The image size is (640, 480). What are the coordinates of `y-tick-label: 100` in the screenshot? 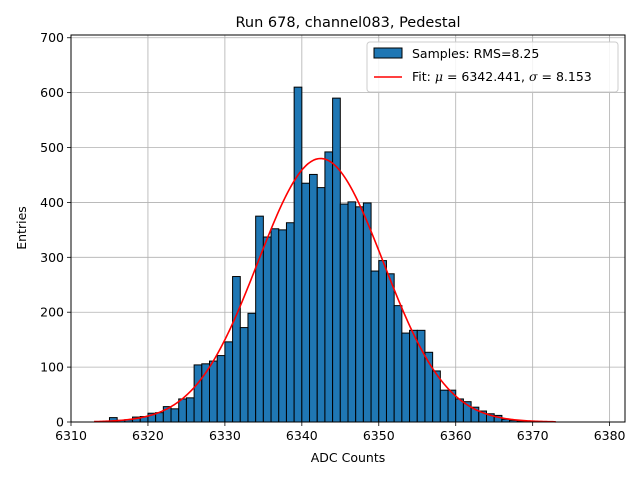 It's located at (52, 367).